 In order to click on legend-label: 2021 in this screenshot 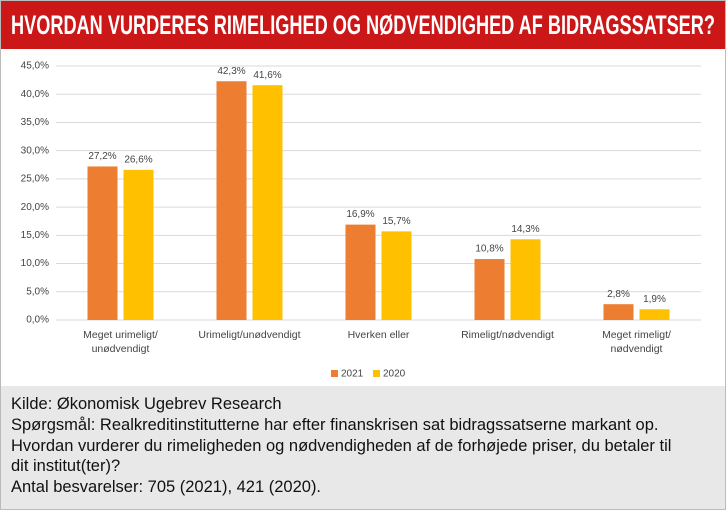, I will do `click(352, 374)`.